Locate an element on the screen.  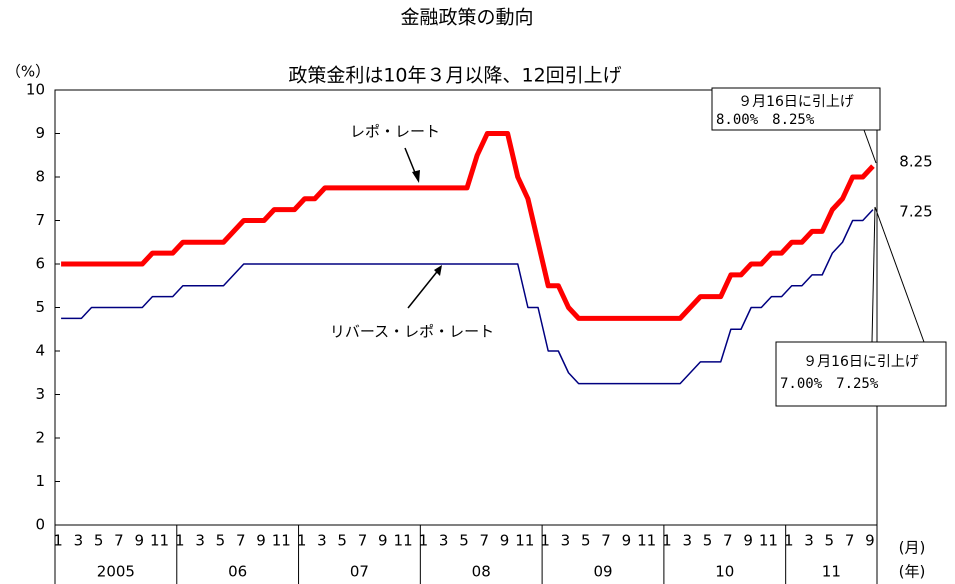
y-tick-label: 5 is located at coordinates (40, 307).